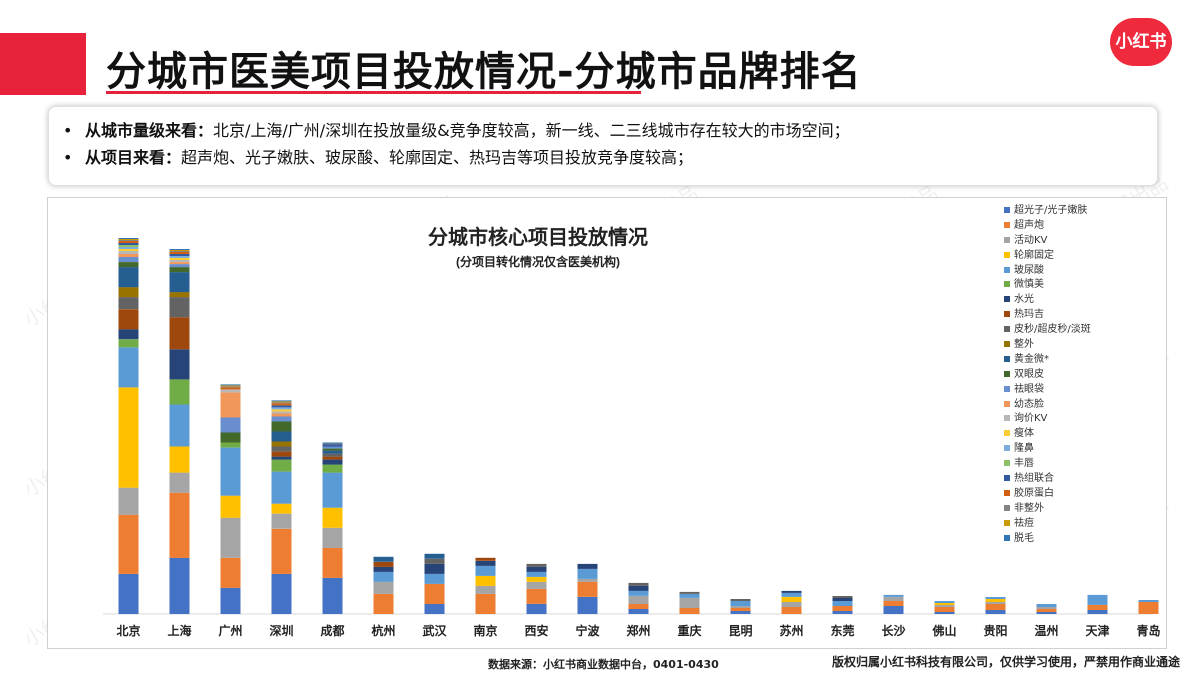 This screenshot has height=675, width=1200. I want to click on legend-item: 祛痘, so click(1084, 524).